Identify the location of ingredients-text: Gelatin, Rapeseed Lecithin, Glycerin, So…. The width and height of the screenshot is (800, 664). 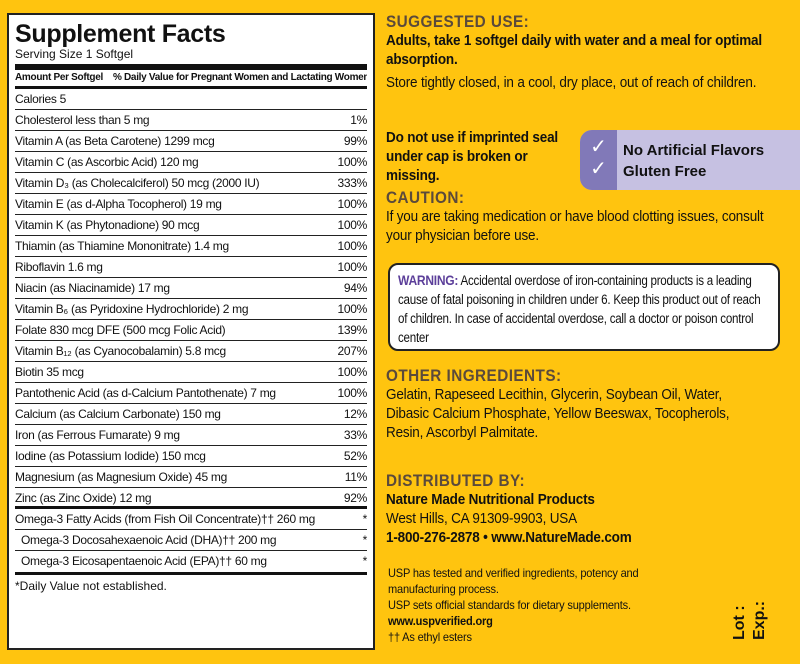
(558, 413).